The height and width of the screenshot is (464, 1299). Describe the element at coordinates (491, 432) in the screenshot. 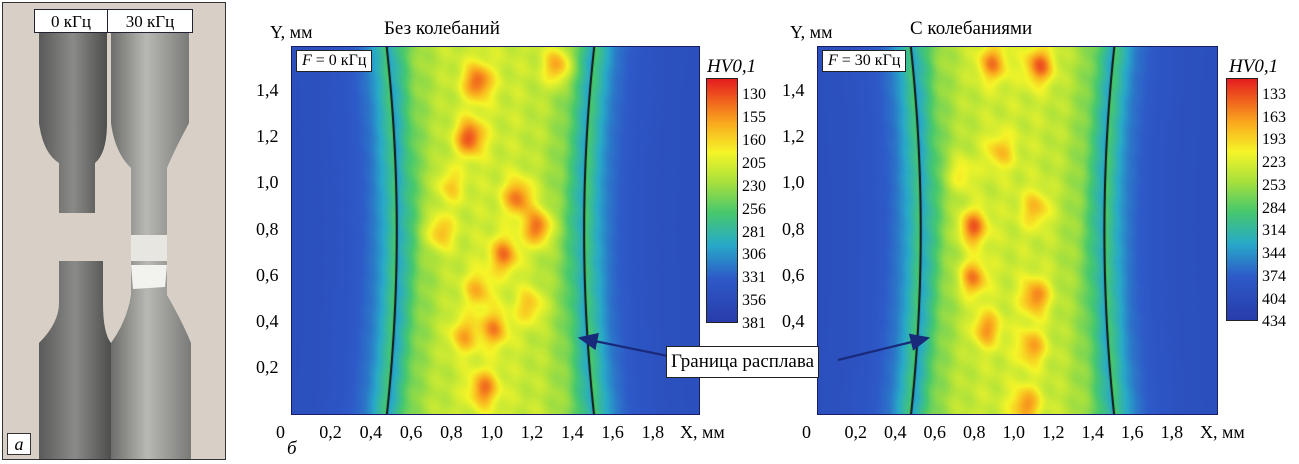

I see `map1-x-tick: 1,0` at that location.